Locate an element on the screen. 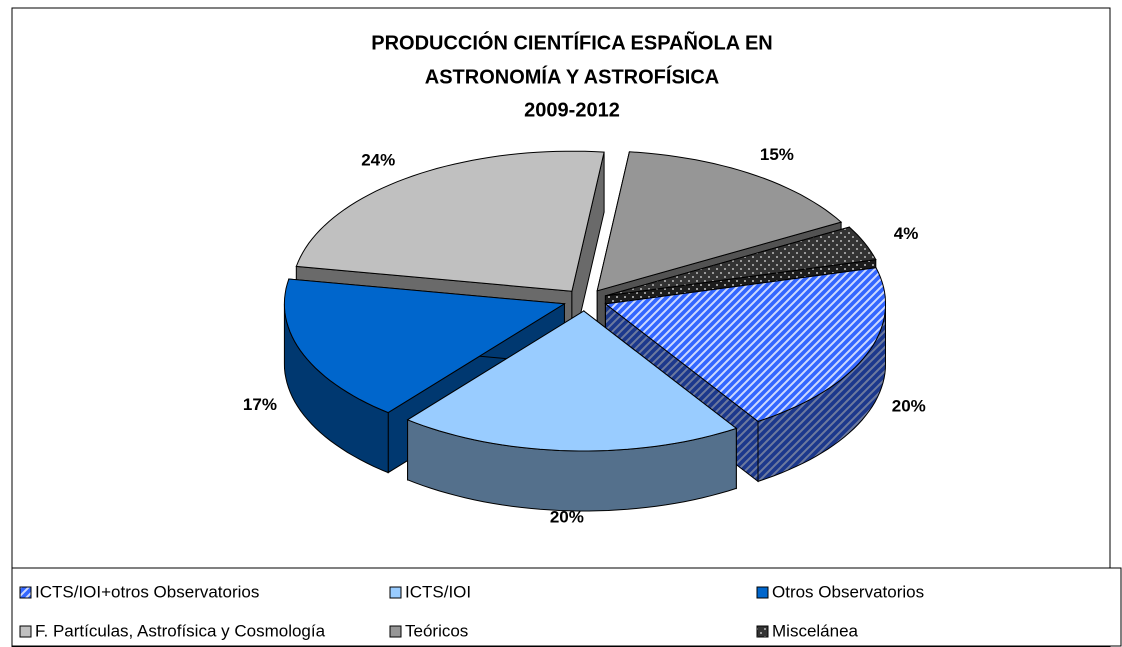  data-label: 4% is located at coordinates (906, 233).